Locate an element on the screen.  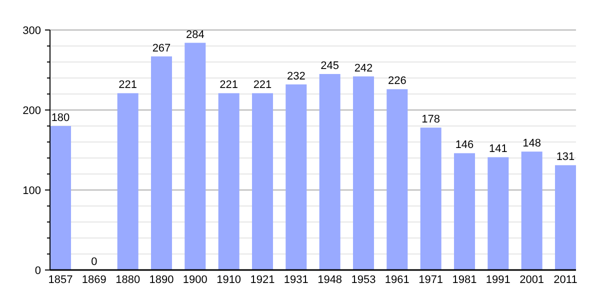
x-tick-label: 1880 is located at coordinates (128, 280).